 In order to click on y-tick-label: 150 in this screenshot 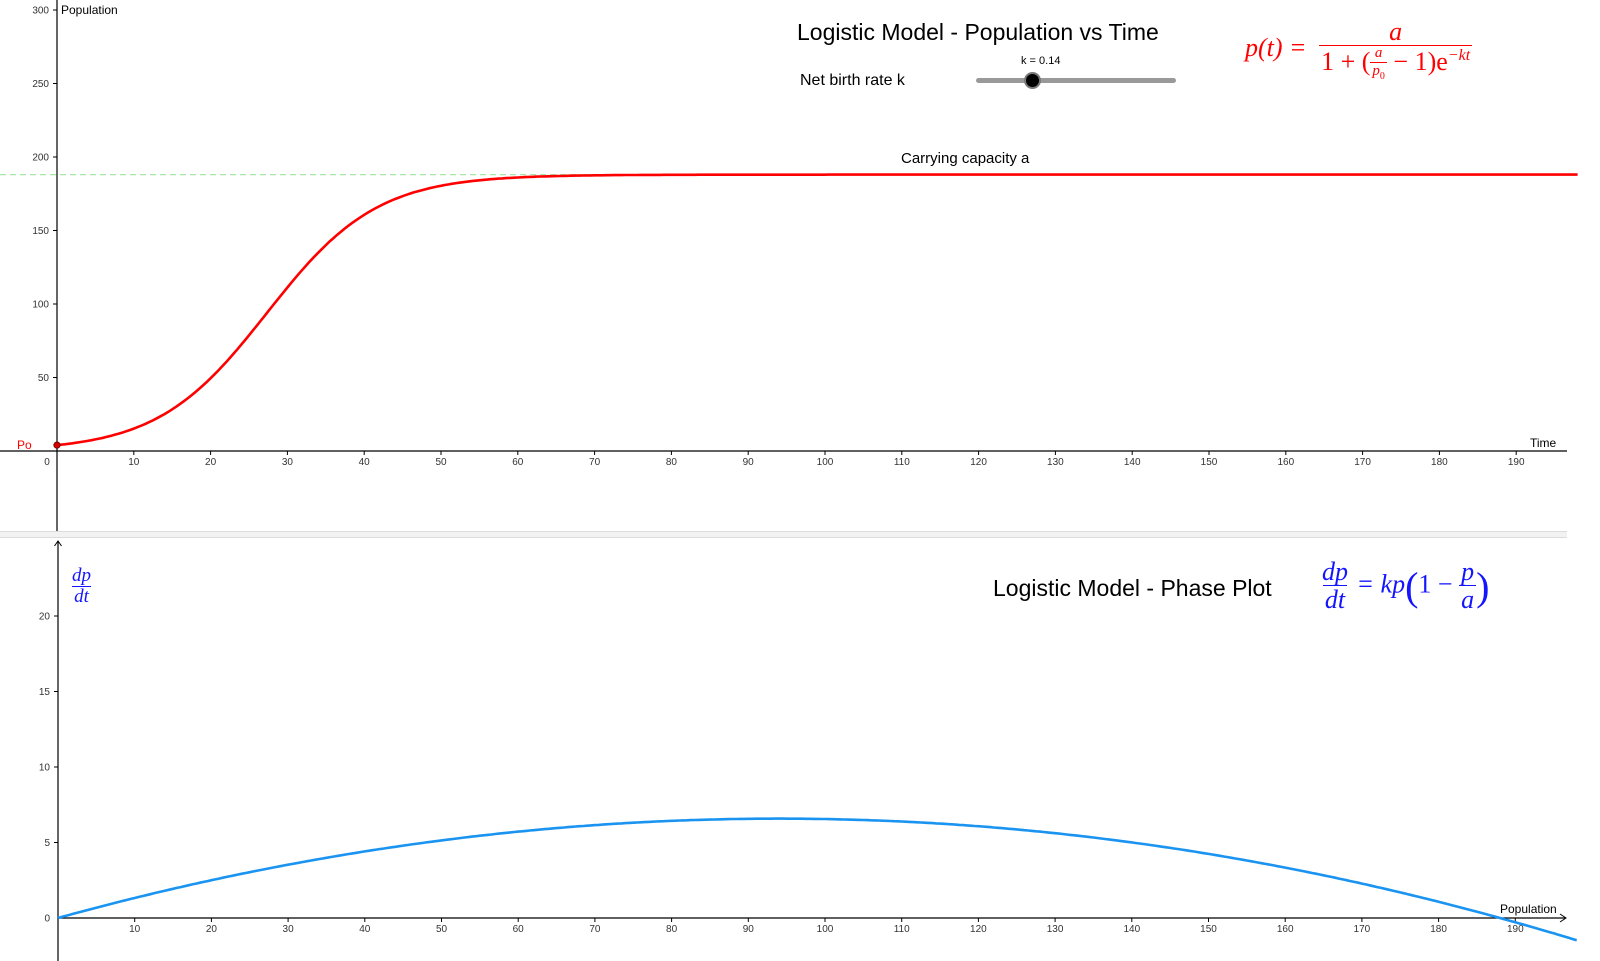, I will do `click(40, 231)`.